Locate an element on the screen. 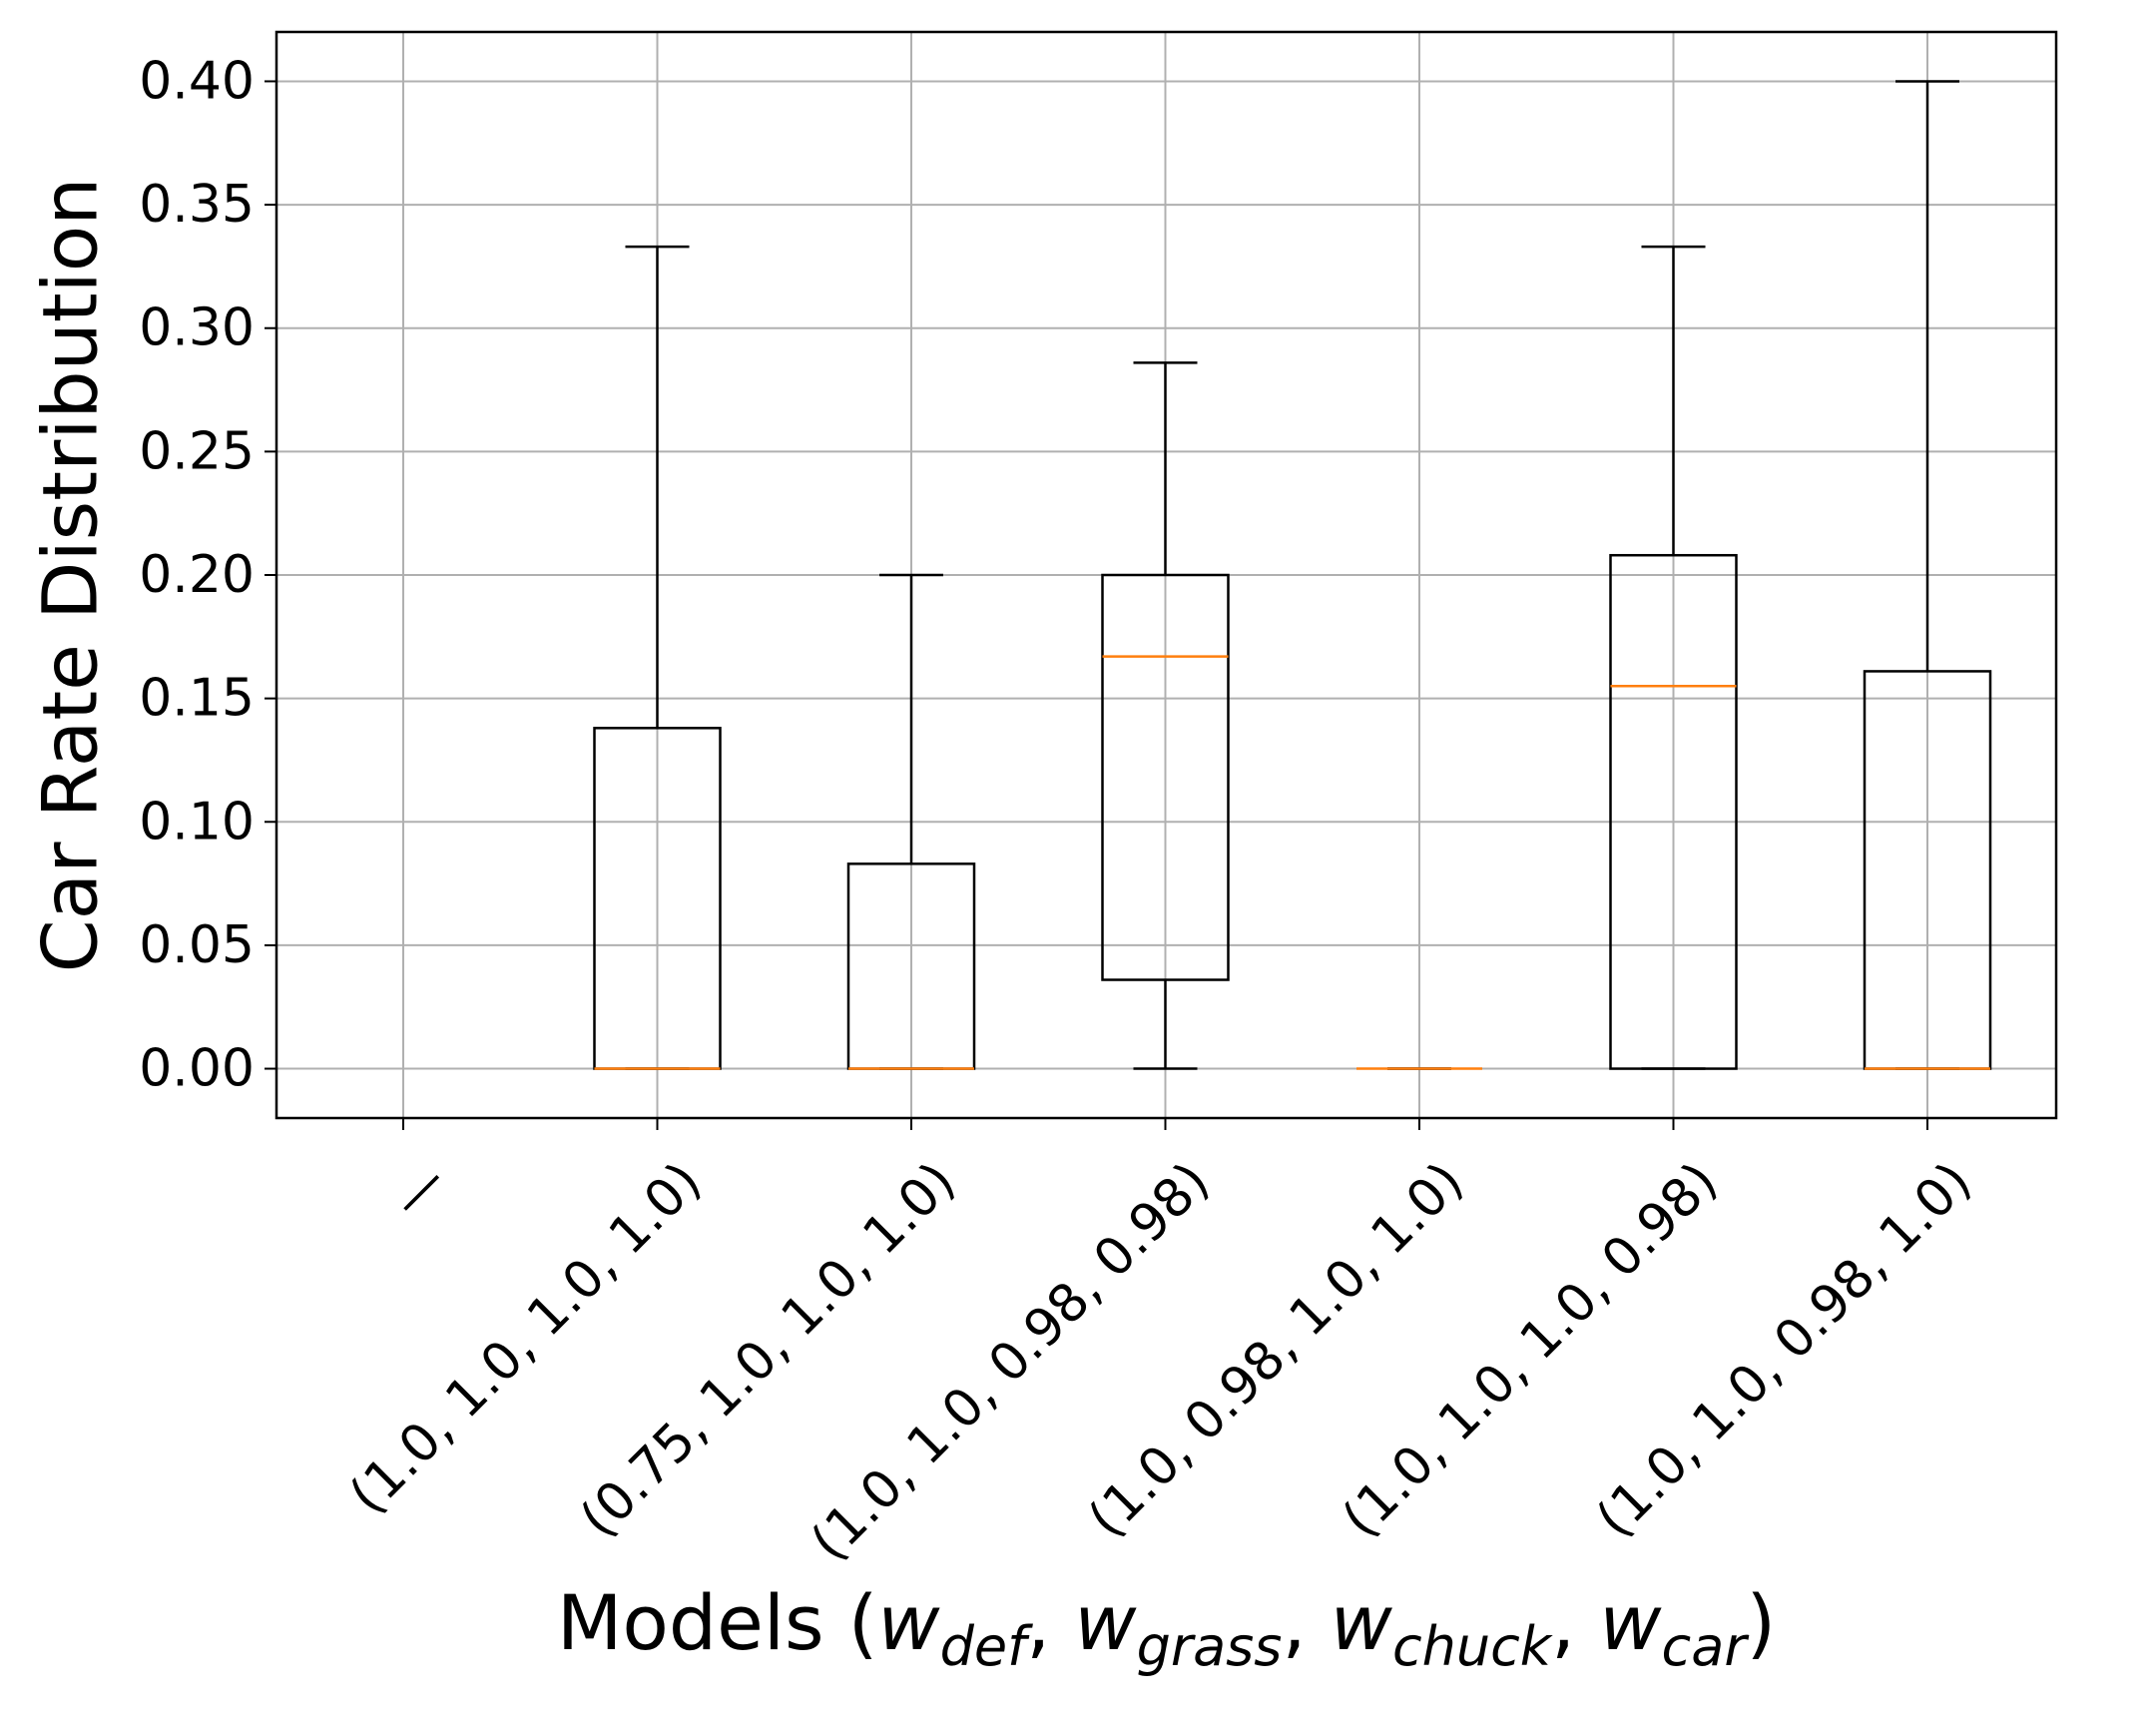 This screenshot has width=2156, height=1725. x-label-prefix: Models ( is located at coordinates (717, 1622).